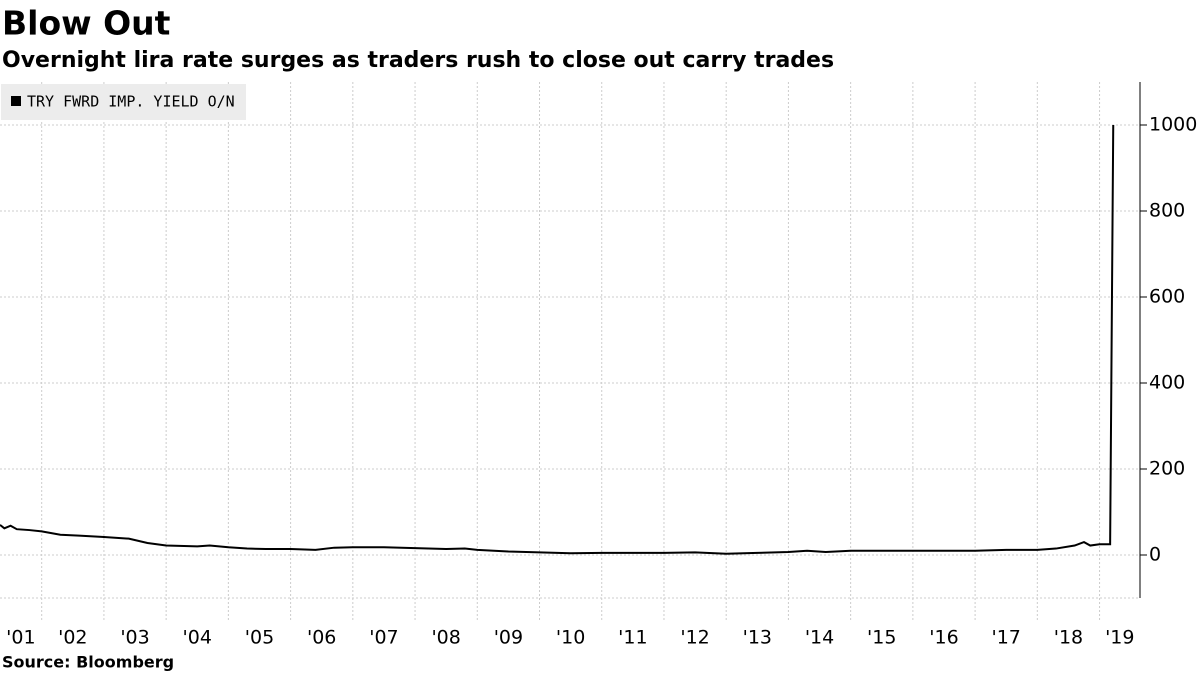  I want to click on y-tick-label: 0, so click(1155, 555).